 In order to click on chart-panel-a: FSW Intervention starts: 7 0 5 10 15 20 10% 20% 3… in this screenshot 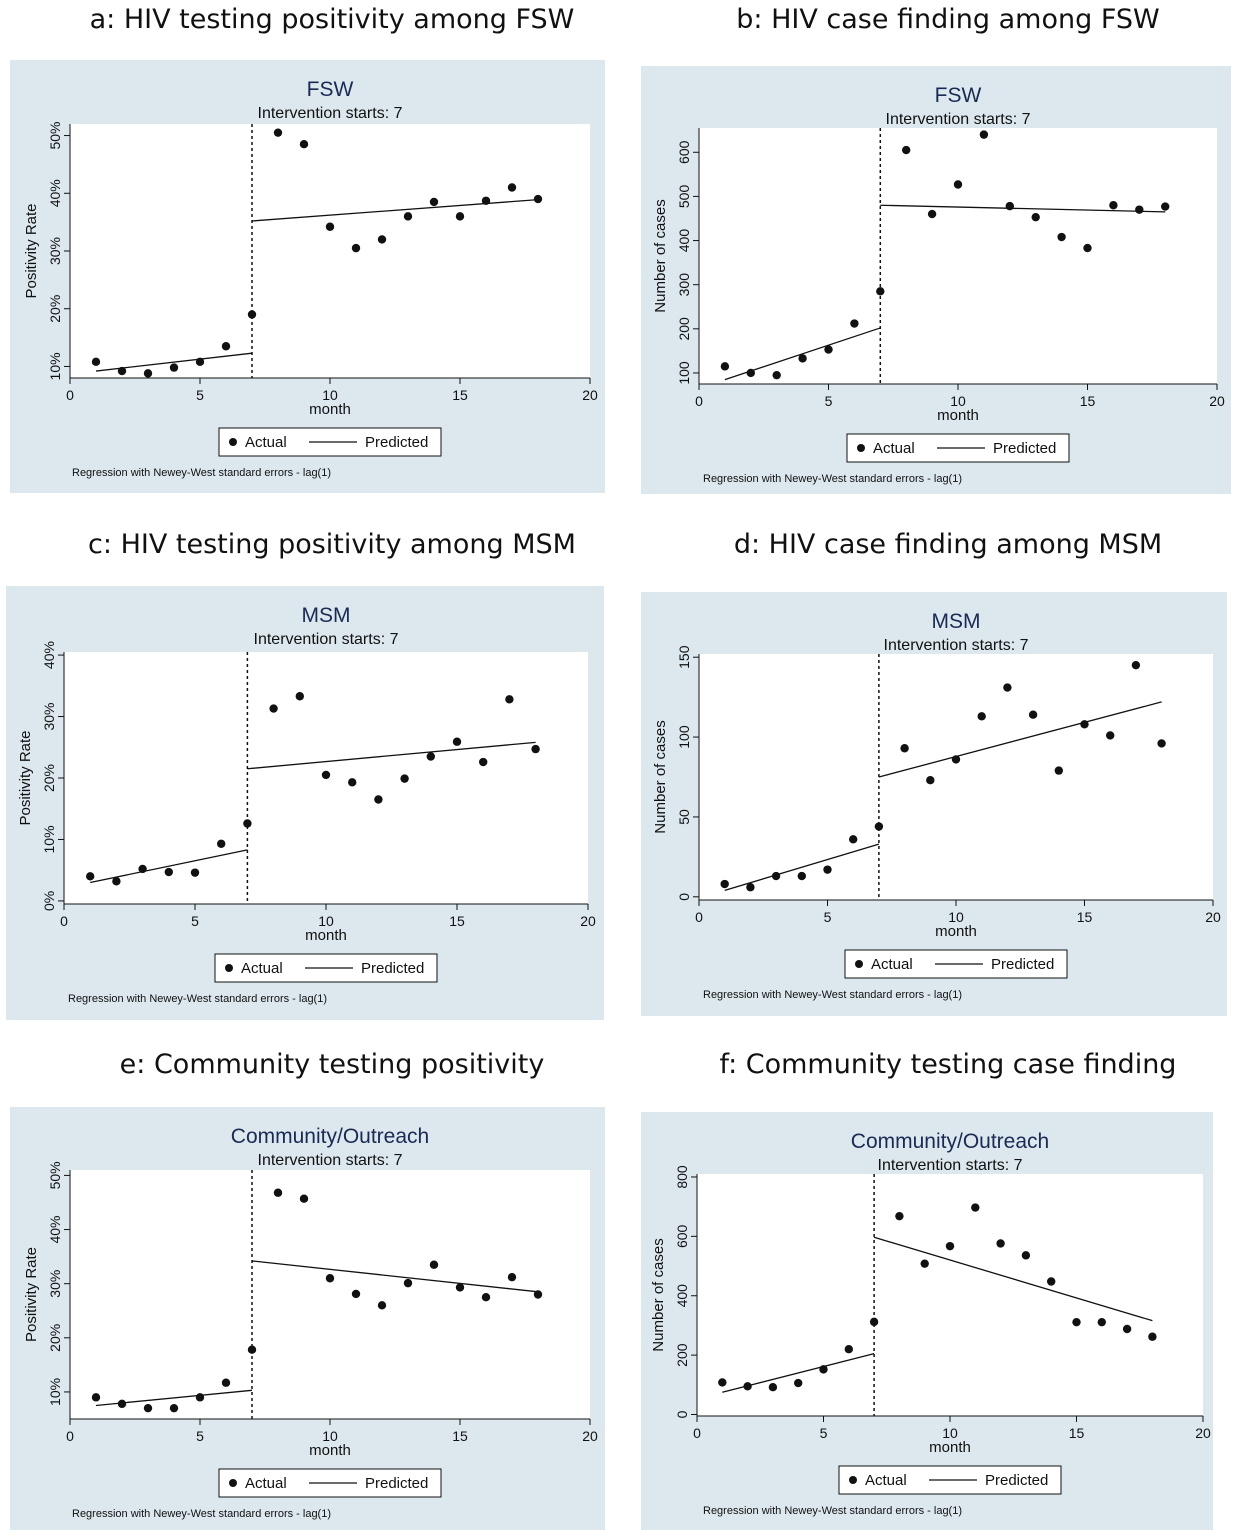, I will do `click(307, 276)`.